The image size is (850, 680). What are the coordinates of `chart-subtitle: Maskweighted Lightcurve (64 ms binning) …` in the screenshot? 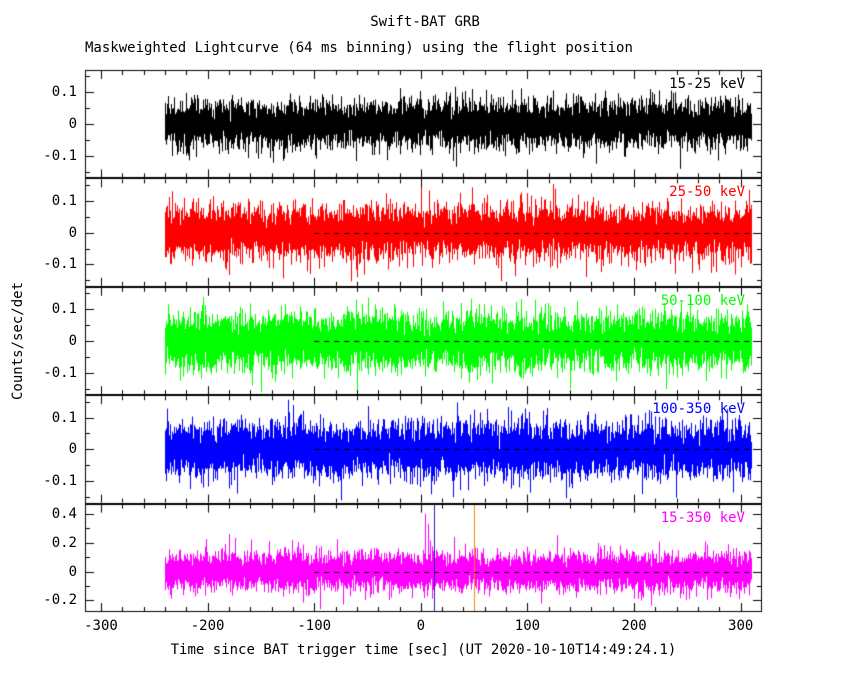 It's located at (359, 48).